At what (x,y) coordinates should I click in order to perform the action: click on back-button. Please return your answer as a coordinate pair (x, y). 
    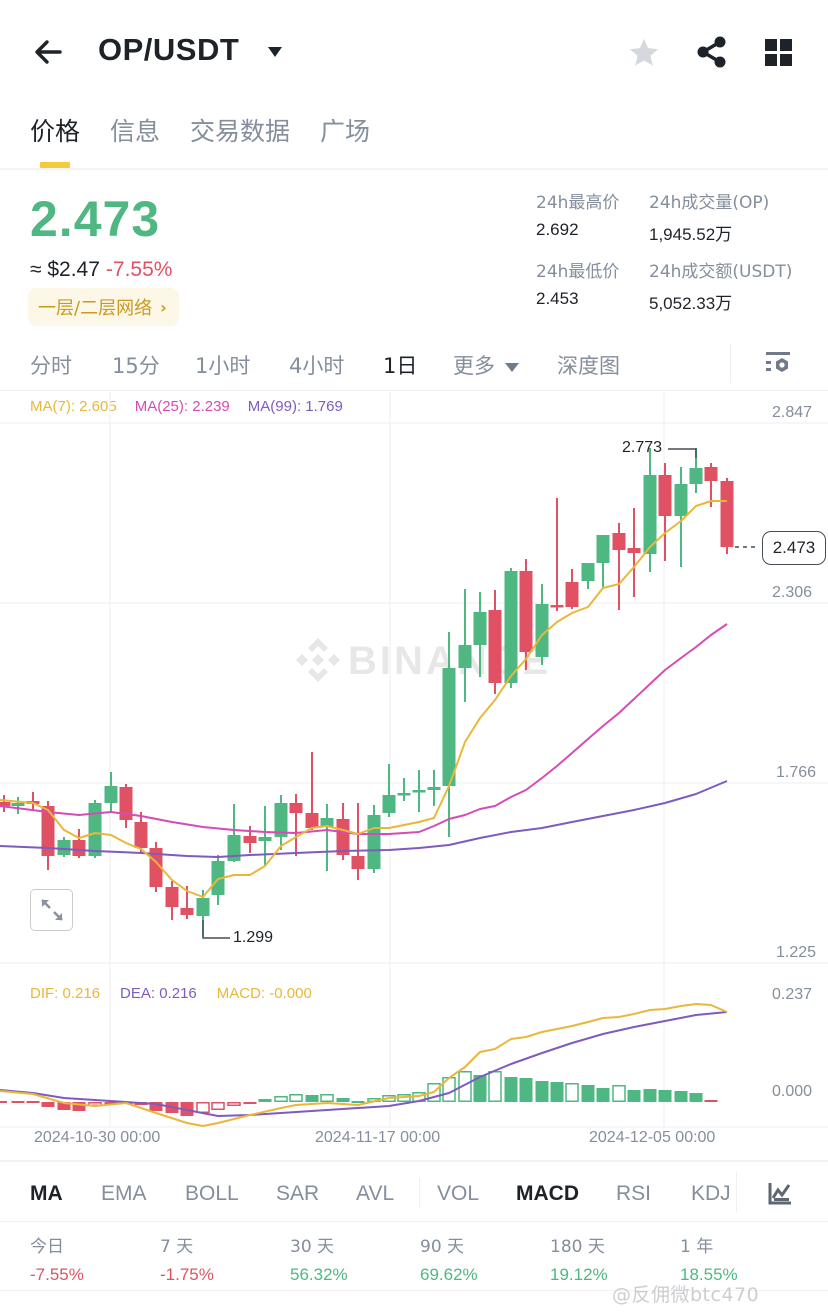
    Looking at the image, I should click on (48, 52).